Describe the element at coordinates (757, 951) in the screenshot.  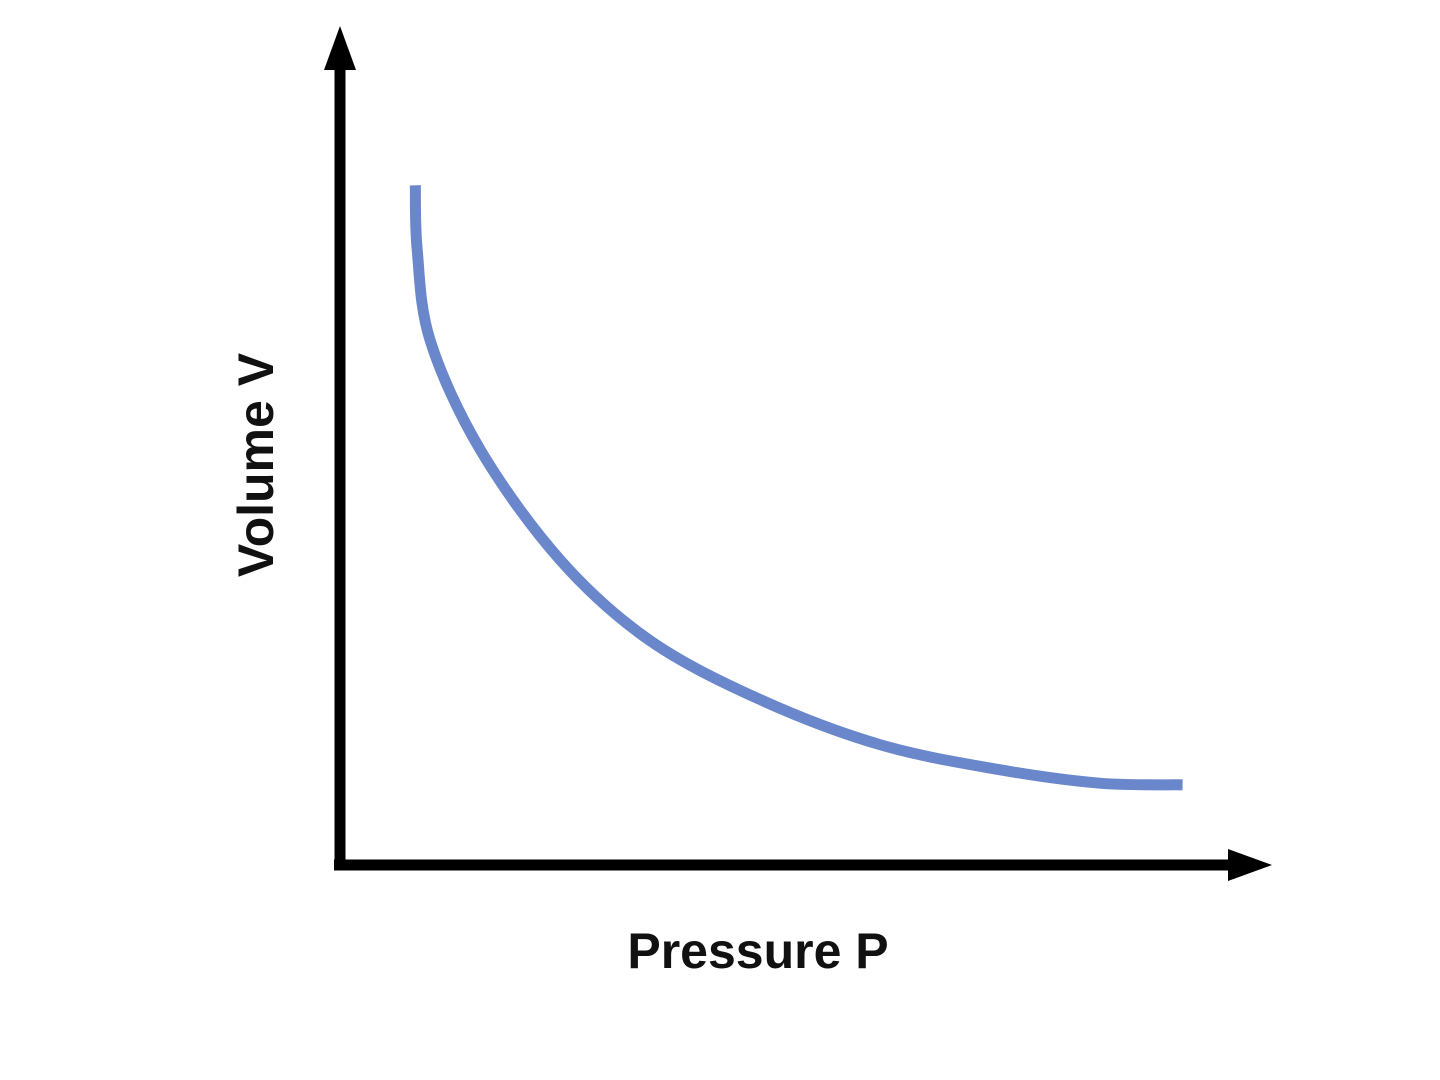
I see `x-axis-label: Pressure P` at that location.